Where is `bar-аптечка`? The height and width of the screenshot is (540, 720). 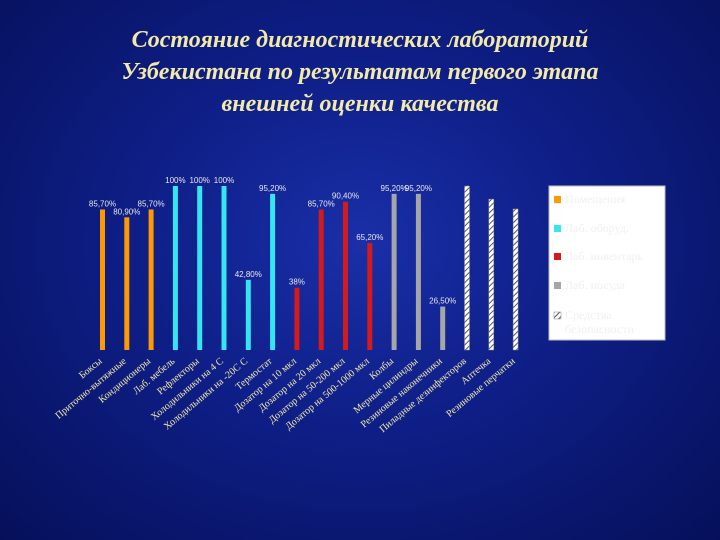
bar-аптечка is located at coordinates (491, 274).